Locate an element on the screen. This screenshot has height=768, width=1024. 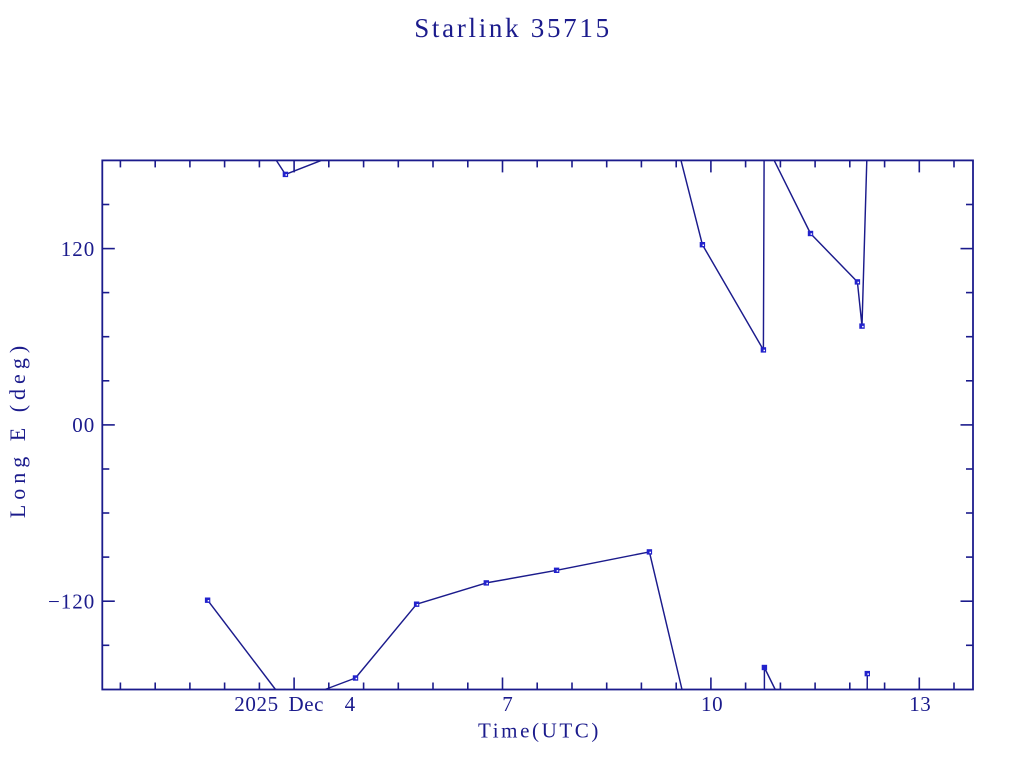
svg-text: Dec is located at coordinates (306, 704).